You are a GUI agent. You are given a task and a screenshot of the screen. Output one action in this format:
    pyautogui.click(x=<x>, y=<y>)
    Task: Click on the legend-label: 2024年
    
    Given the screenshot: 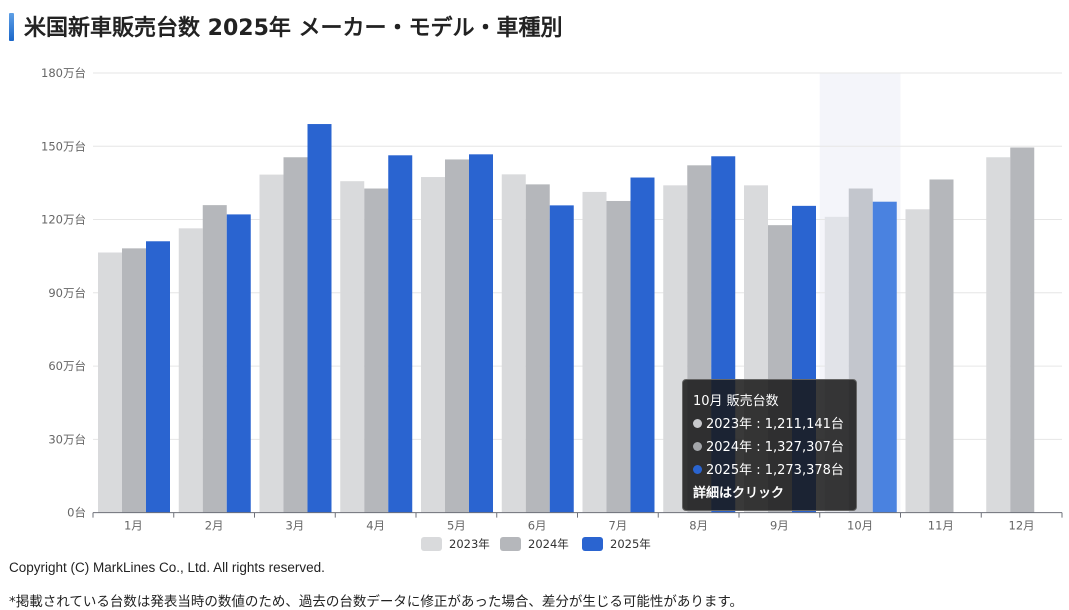 What is the action you would take?
    pyautogui.click(x=548, y=544)
    